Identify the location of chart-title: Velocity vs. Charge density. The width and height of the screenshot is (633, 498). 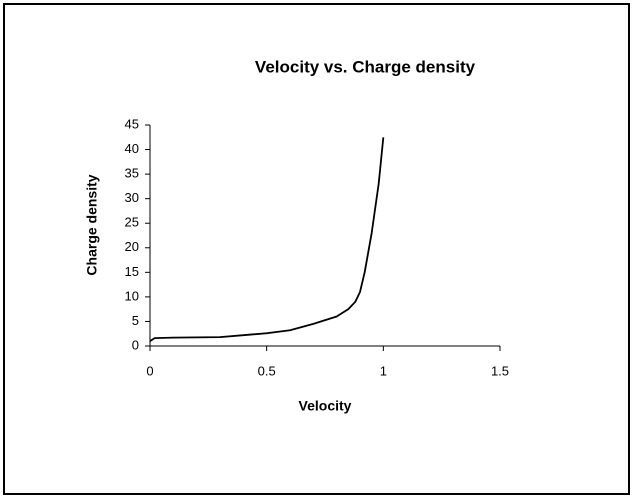
(365, 66).